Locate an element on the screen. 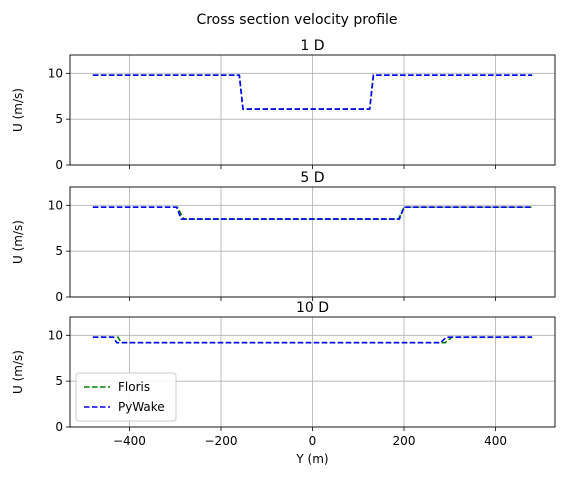  panel-title: 5 D is located at coordinates (312, 178).